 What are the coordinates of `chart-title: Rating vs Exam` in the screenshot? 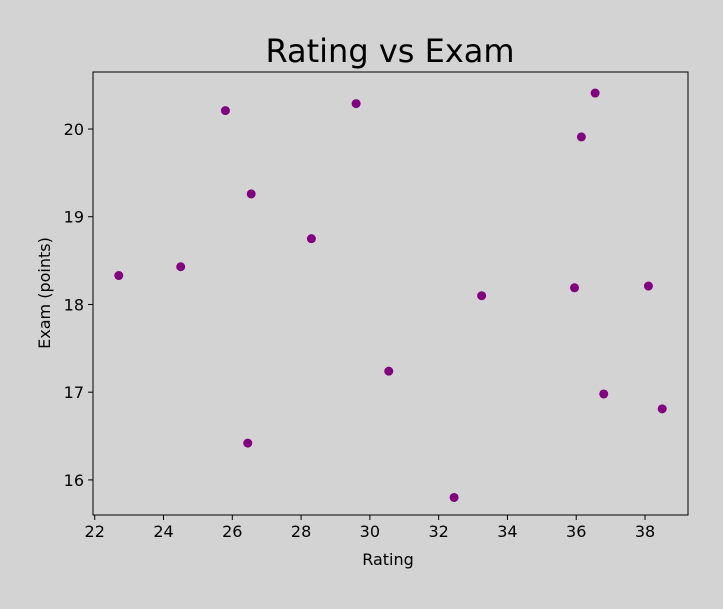 It's located at (389, 51).